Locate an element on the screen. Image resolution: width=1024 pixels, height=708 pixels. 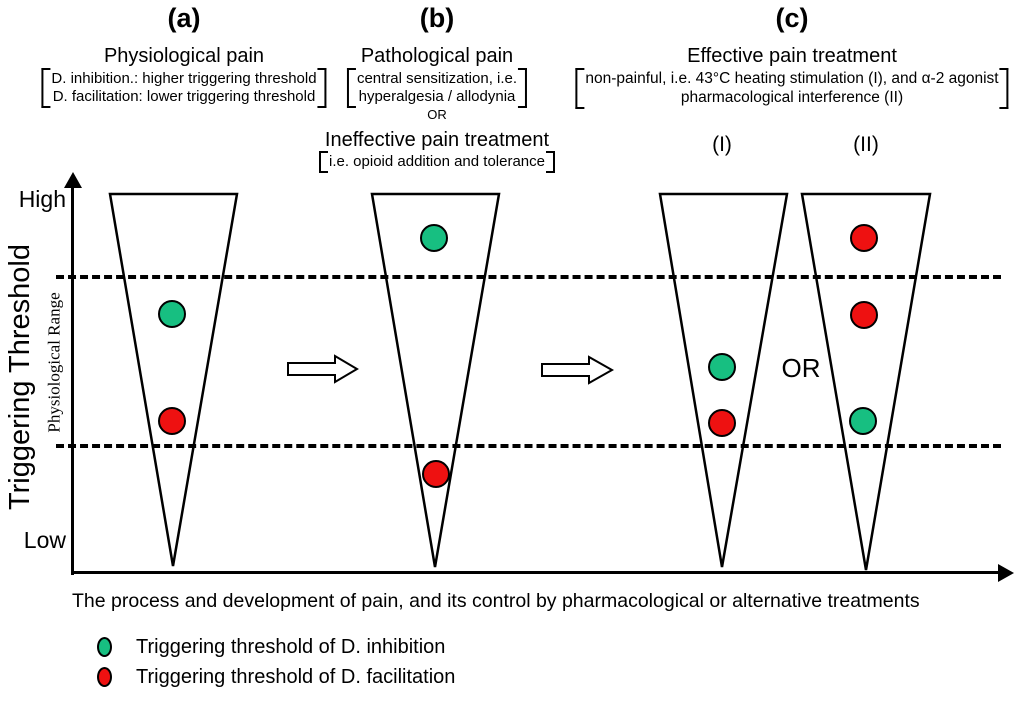
panel-c-label: (c) is located at coordinates (792, 18).